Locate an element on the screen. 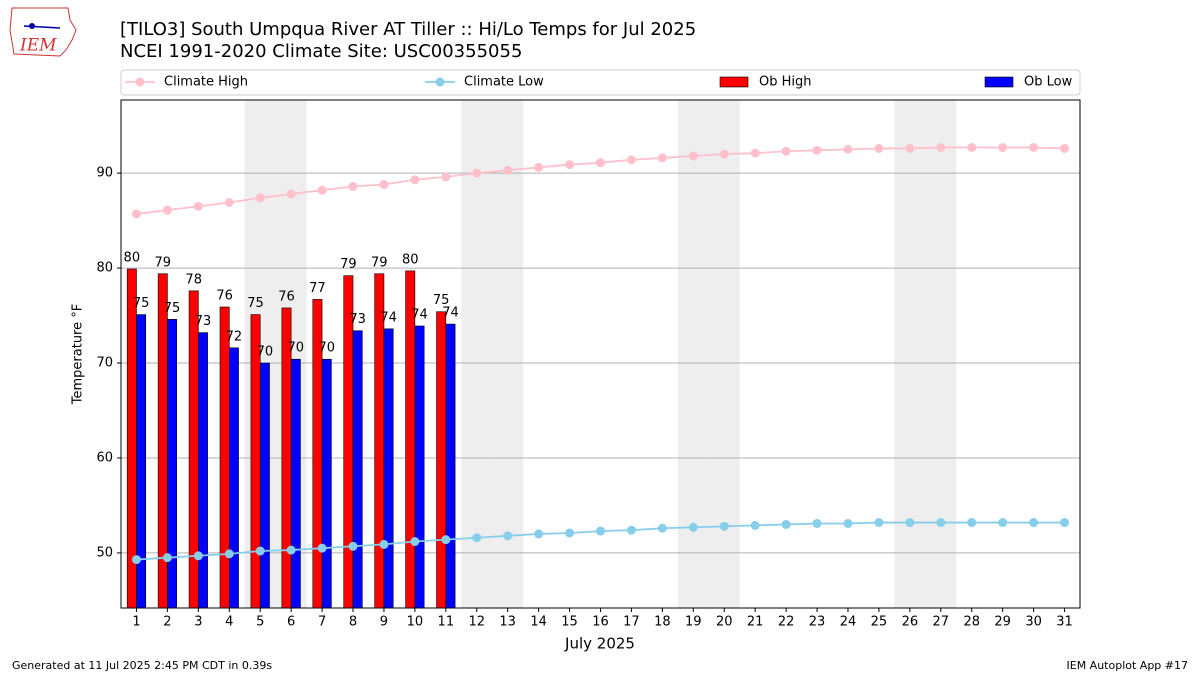 The image size is (1200, 675). x-tick-label: 29 is located at coordinates (1002, 622).